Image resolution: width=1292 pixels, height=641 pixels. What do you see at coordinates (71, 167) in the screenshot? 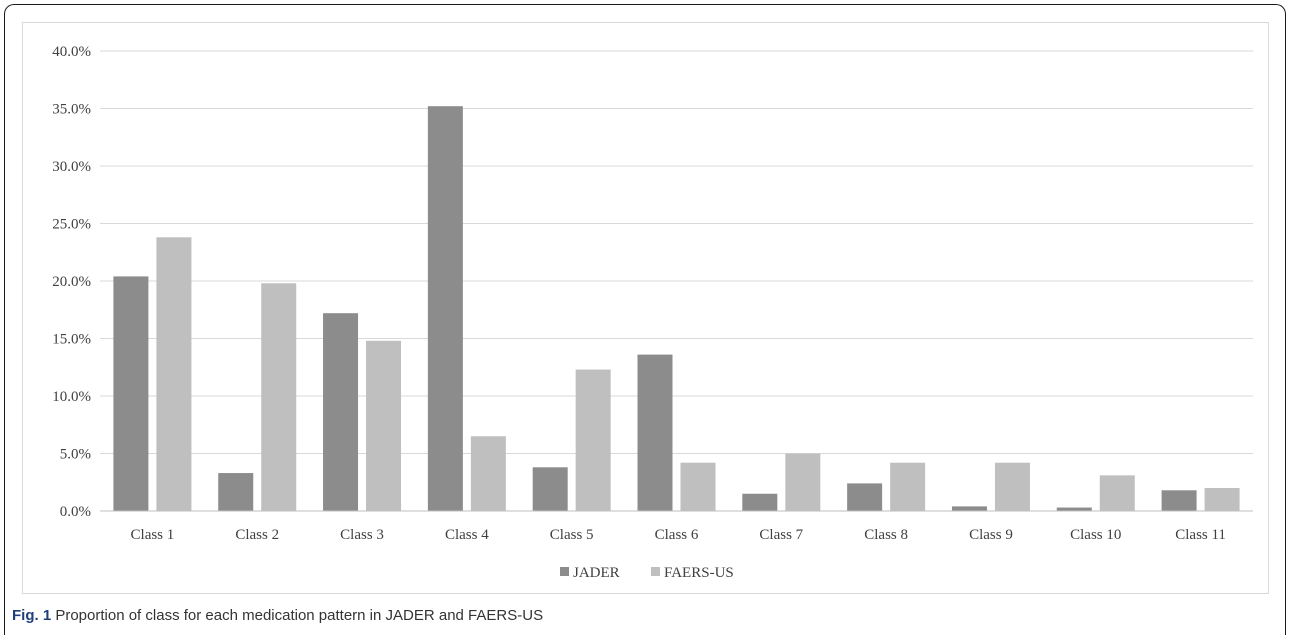
I see `y-tick-label: 30.0%` at bounding box center [71, 167].